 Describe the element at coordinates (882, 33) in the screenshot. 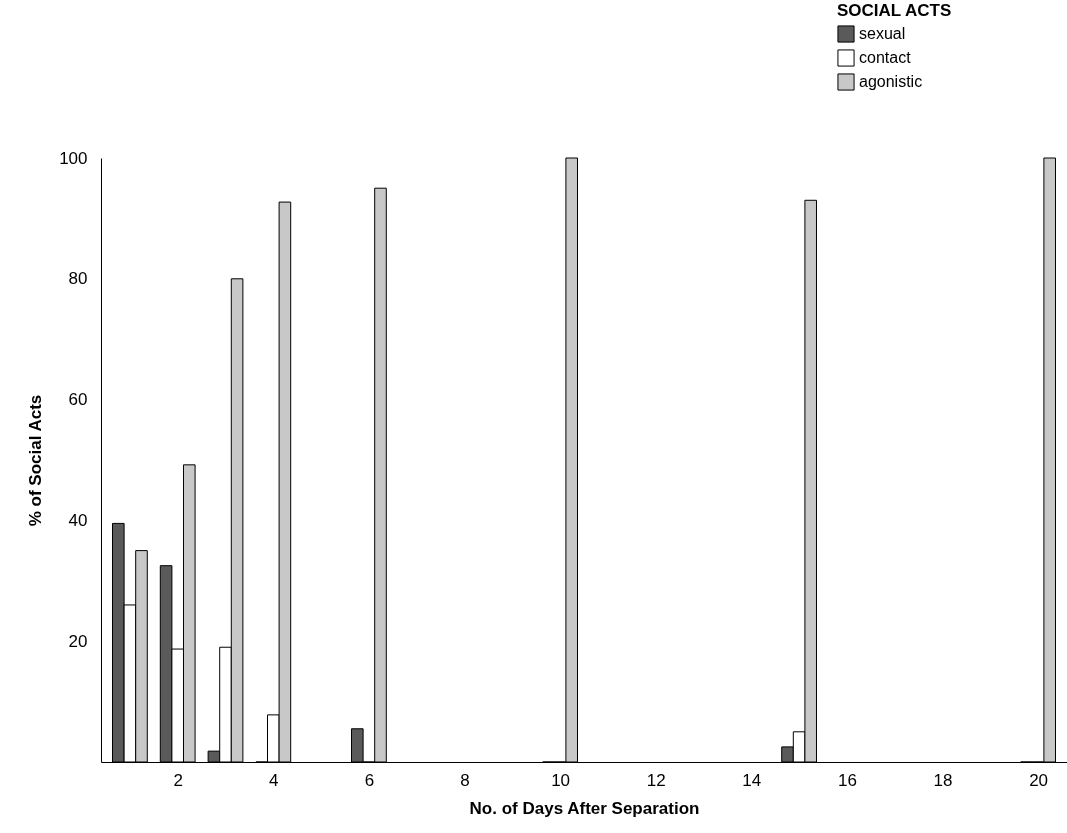

I see `legend-label: sexual` at that location.